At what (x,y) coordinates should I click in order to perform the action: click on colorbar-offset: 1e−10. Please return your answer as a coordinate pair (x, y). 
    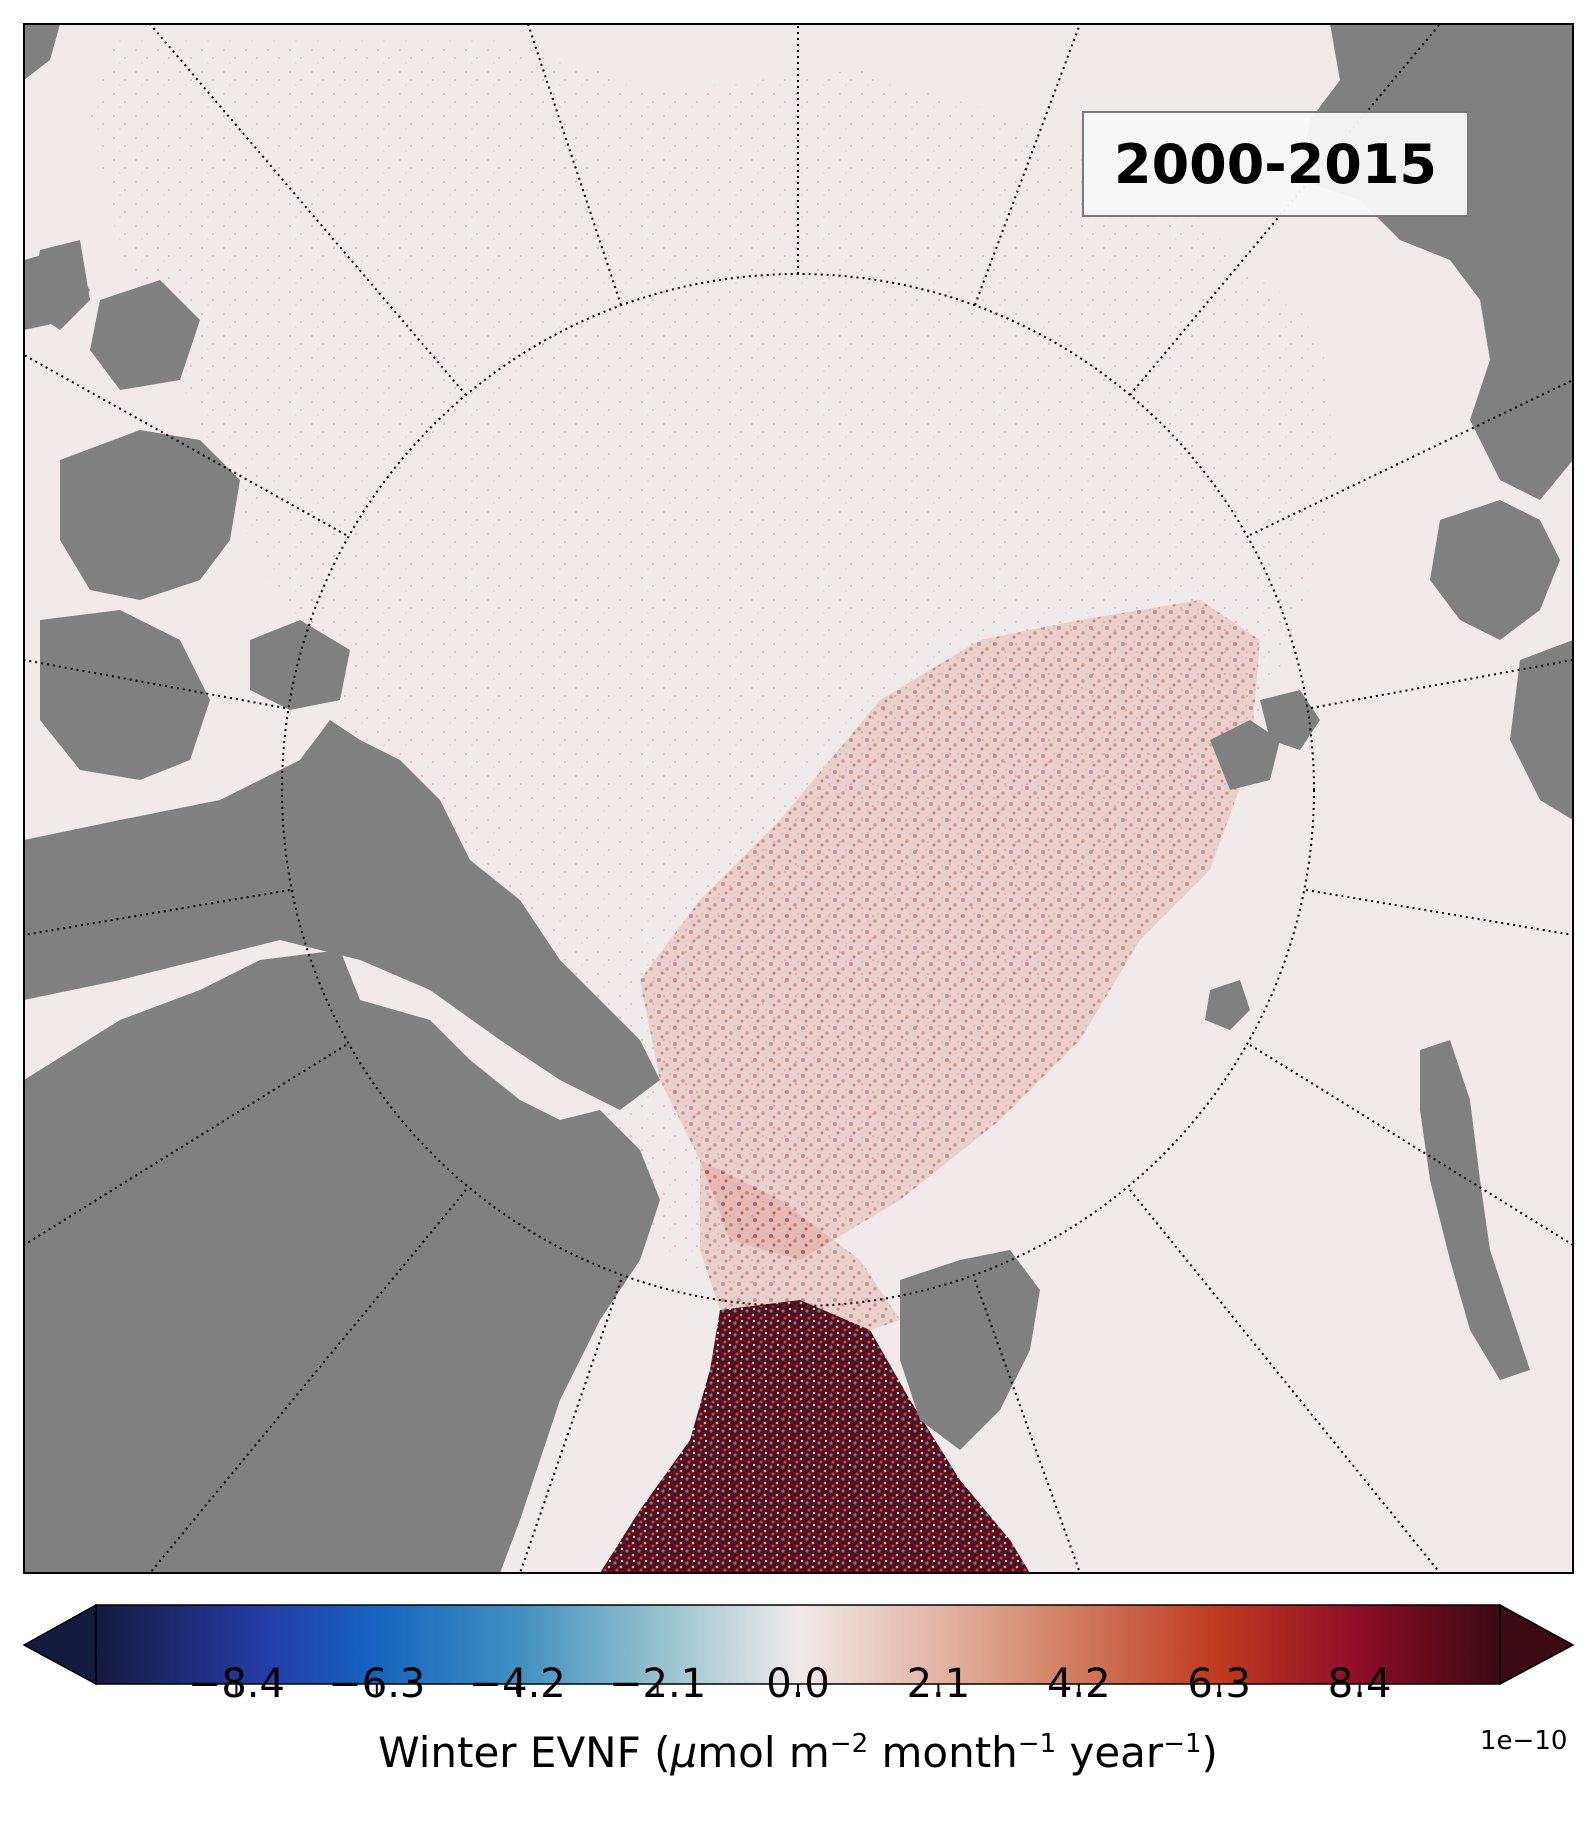
    Looking at the image, I should click on (1524, 1741).